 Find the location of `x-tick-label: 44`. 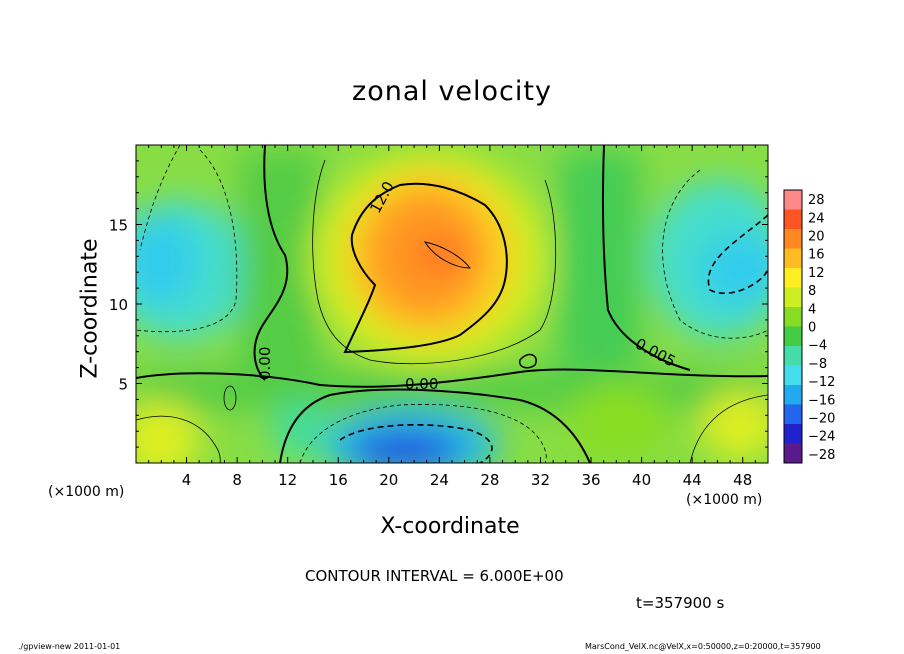

x-tick-label: 44 is located at coordinates (692, 480).